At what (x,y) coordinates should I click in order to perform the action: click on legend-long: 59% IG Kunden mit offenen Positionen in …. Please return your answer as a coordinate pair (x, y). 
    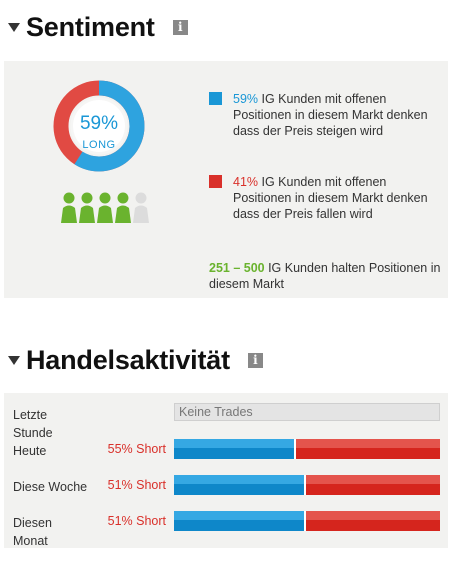
    Looking at the image, I should click on (325, 115).